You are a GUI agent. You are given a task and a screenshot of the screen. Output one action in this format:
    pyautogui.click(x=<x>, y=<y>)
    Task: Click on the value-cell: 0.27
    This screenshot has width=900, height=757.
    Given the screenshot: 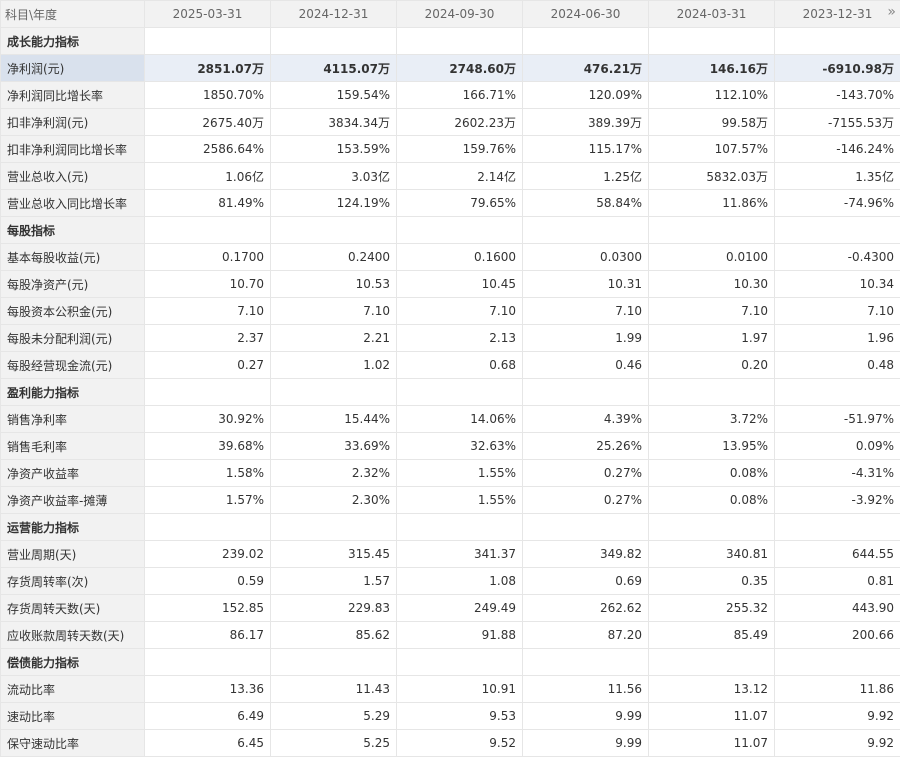 What is the action you would take?
    pyautogui.click(x=208, y=365)
    